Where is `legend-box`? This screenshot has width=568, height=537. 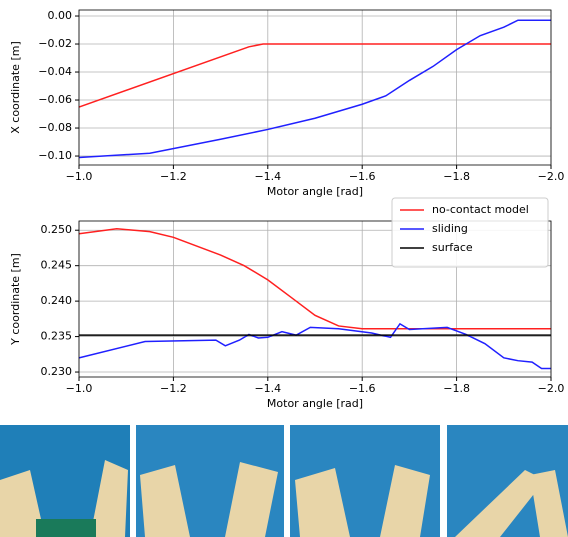 legend-box is located at coordinates (470, 232).